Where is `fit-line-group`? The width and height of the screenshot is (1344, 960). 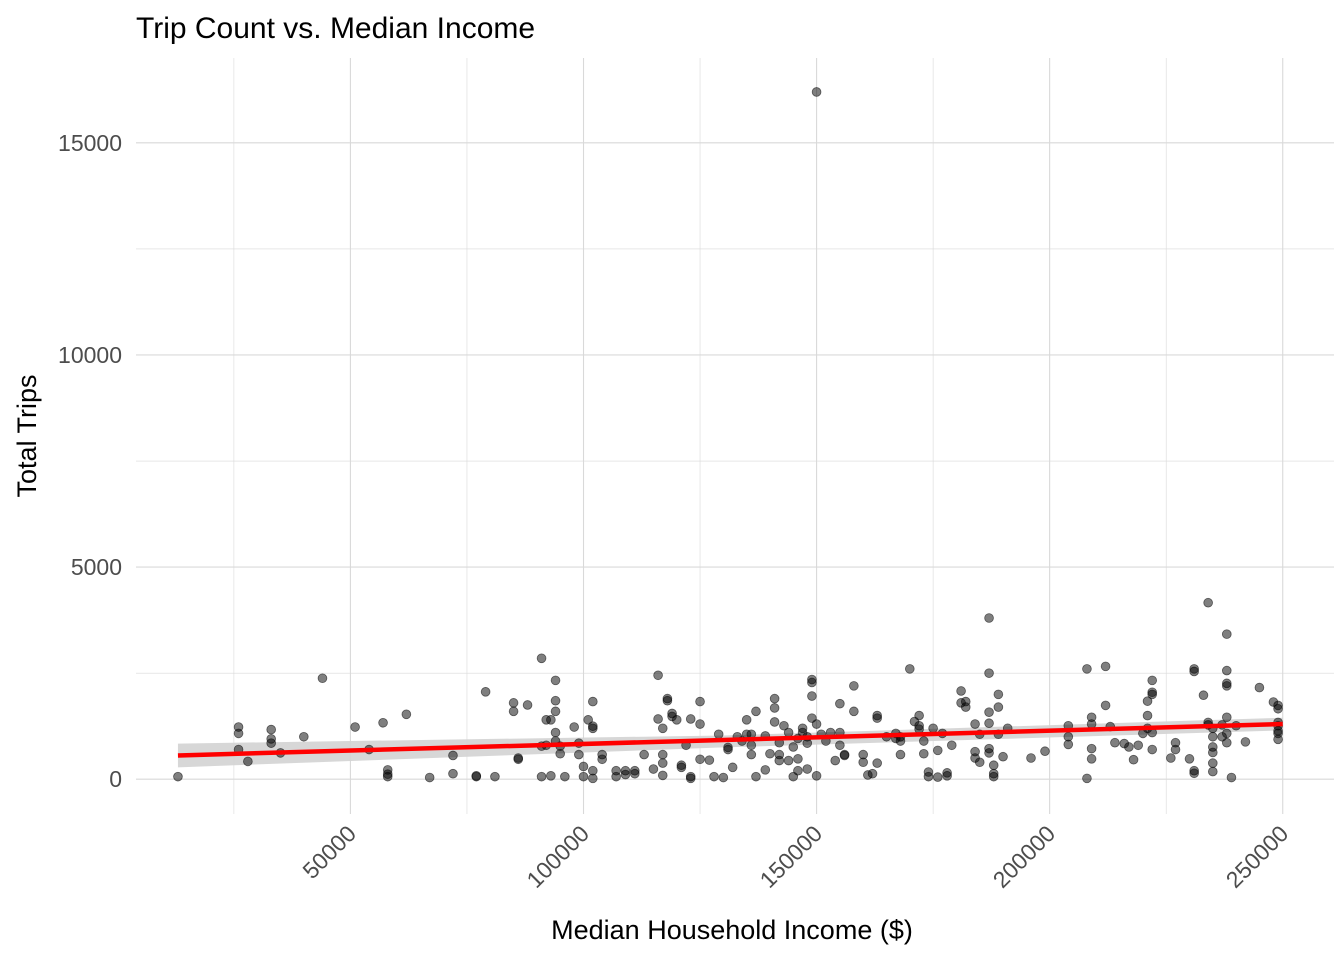
fit-line-group is located at coordinates (730, 739).